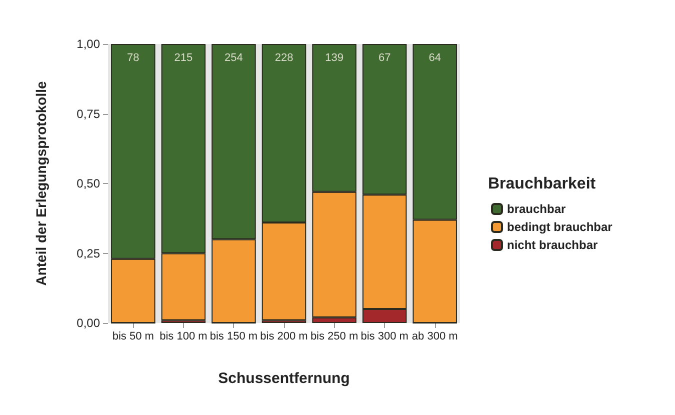 This screenshot has width=675, height=415. What do you see at coordinates (334, 336) in the screenshot?
I see `x-tick-label: bis 250 m` at bounding box center [334, 336].